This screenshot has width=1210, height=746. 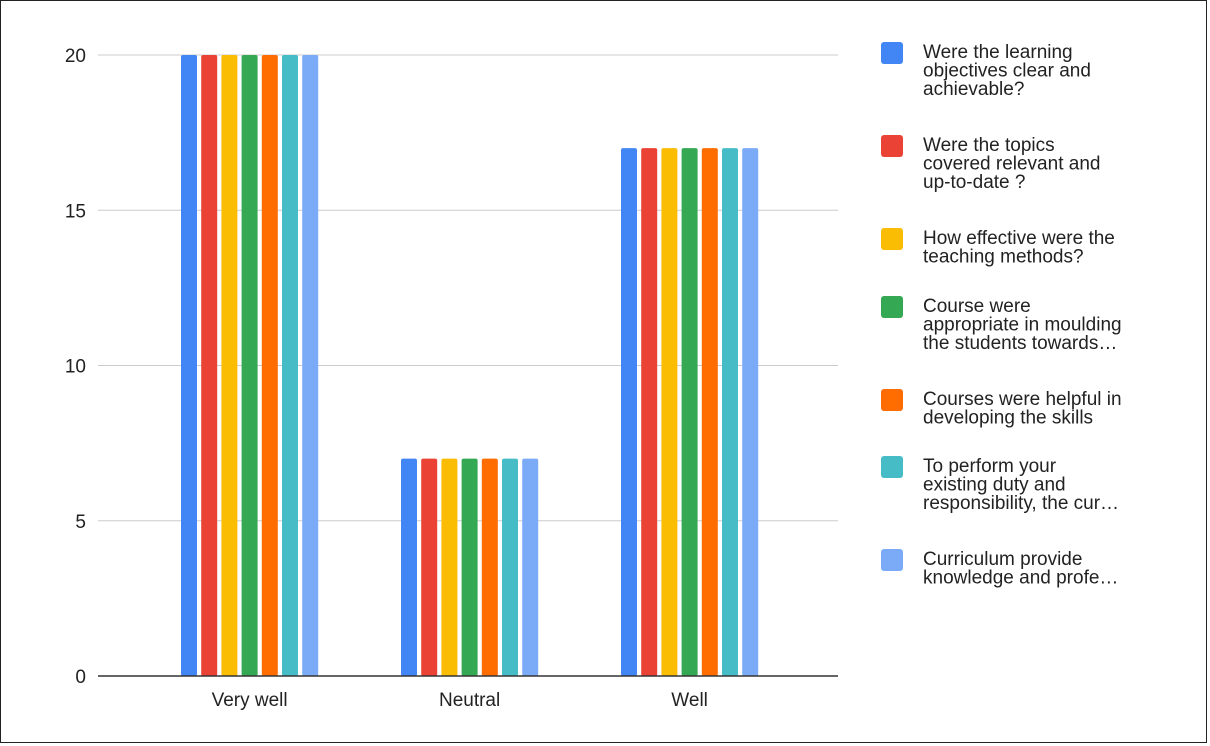 What do you see at coordinates (469, 700) in the screenshot?
I see `x-tick-label: Neutral` at bounding box center [469, 700].